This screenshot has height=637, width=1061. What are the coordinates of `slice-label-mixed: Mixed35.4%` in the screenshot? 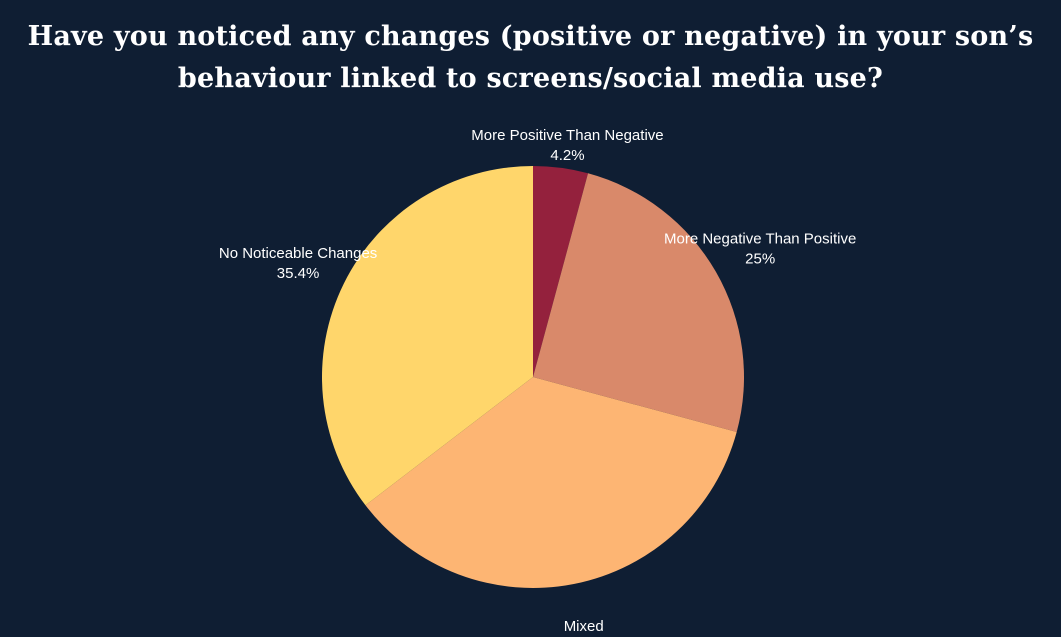 It's located at (583, 627).